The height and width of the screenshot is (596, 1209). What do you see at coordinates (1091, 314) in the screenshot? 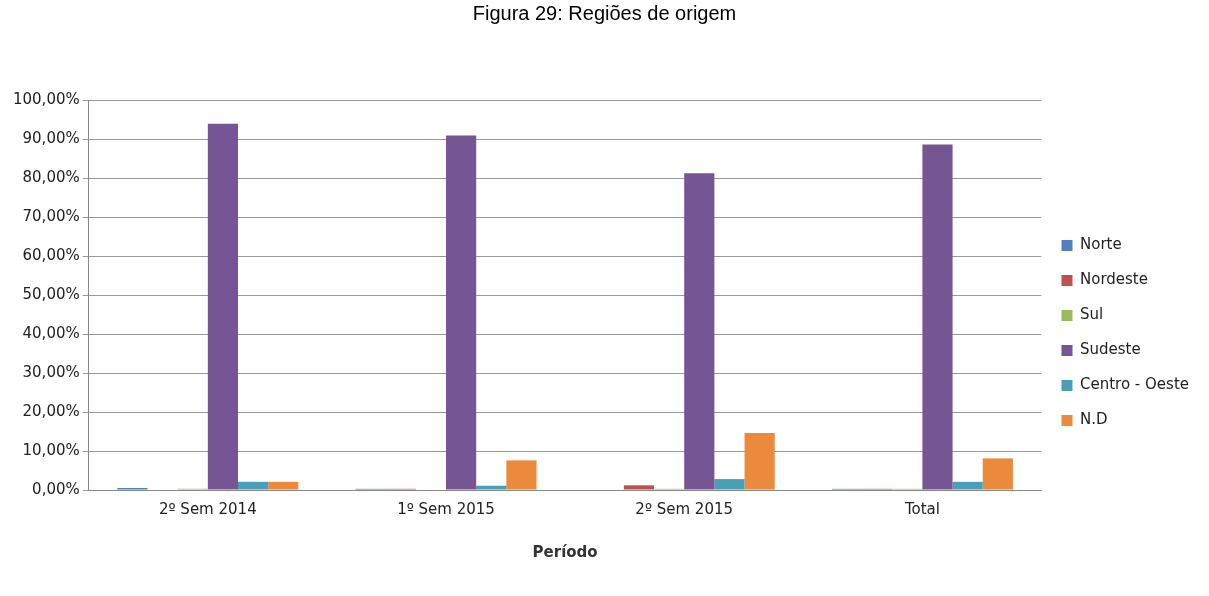
I see `legend-label: Sul` at bounding box center [1091, 314].